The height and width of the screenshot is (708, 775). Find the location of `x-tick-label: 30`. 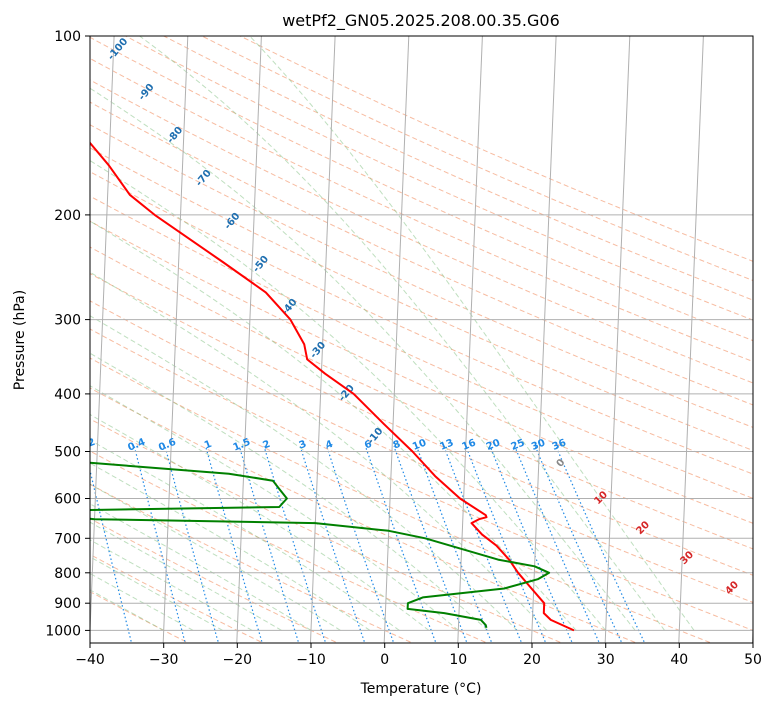

x-tick-label: 30 is located at coordinates (606, 660).